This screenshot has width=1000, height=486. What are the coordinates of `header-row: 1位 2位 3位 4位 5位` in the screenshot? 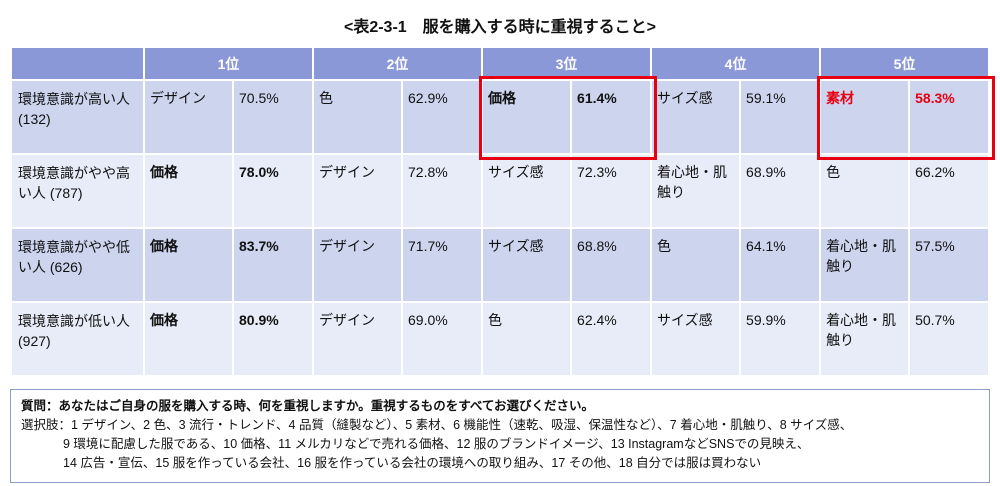 It's located at (500, 63).